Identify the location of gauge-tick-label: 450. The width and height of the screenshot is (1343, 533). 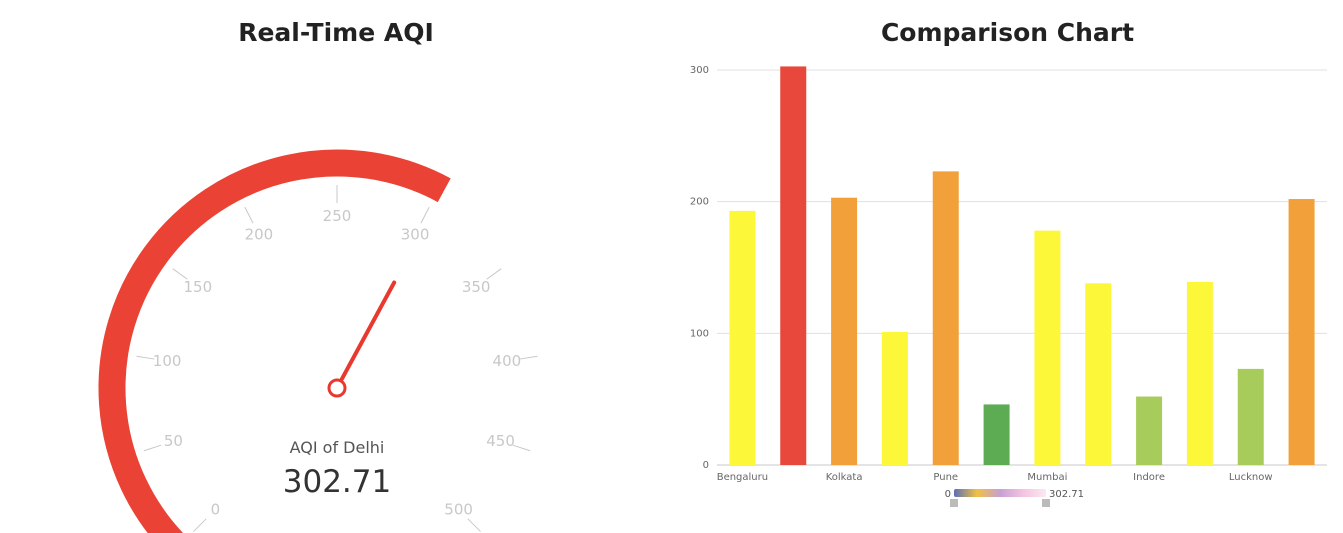
(500, 441).